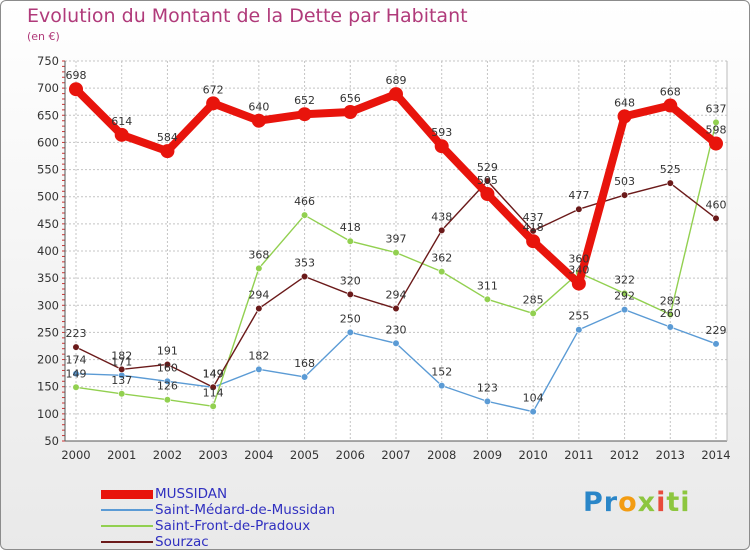 The height and width of the screenshot is (550, 750). What do you see at coordinates (578, 316) in the screenshot?
I see `data-label: 255` at bounding box center [578, 316].